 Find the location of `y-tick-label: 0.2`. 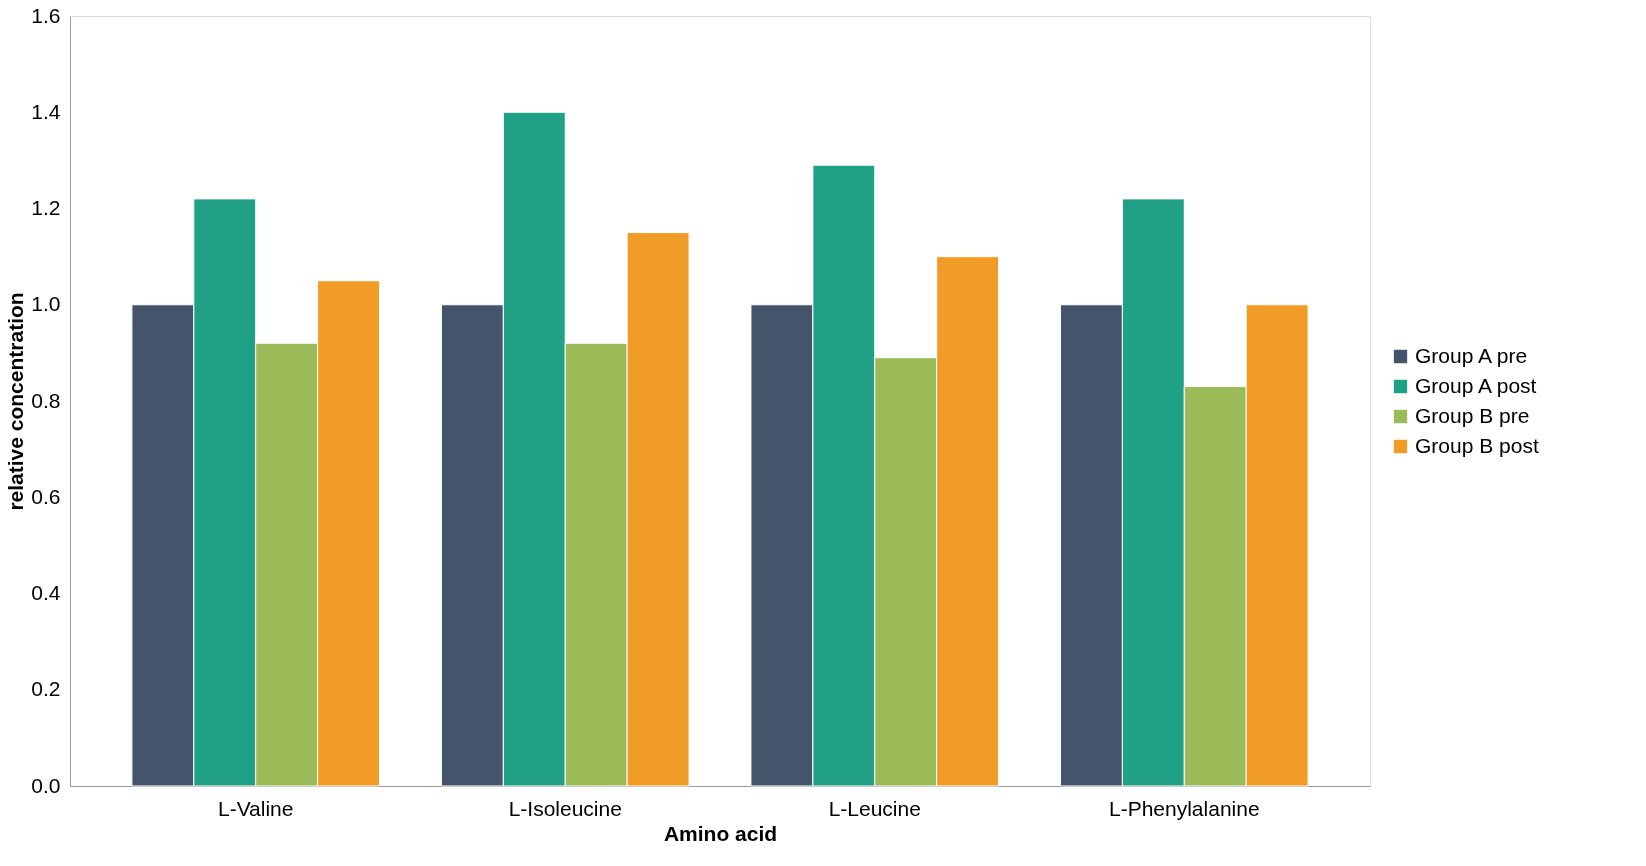

y-tick-label: 0.2 is located at coordinates (46, 689).